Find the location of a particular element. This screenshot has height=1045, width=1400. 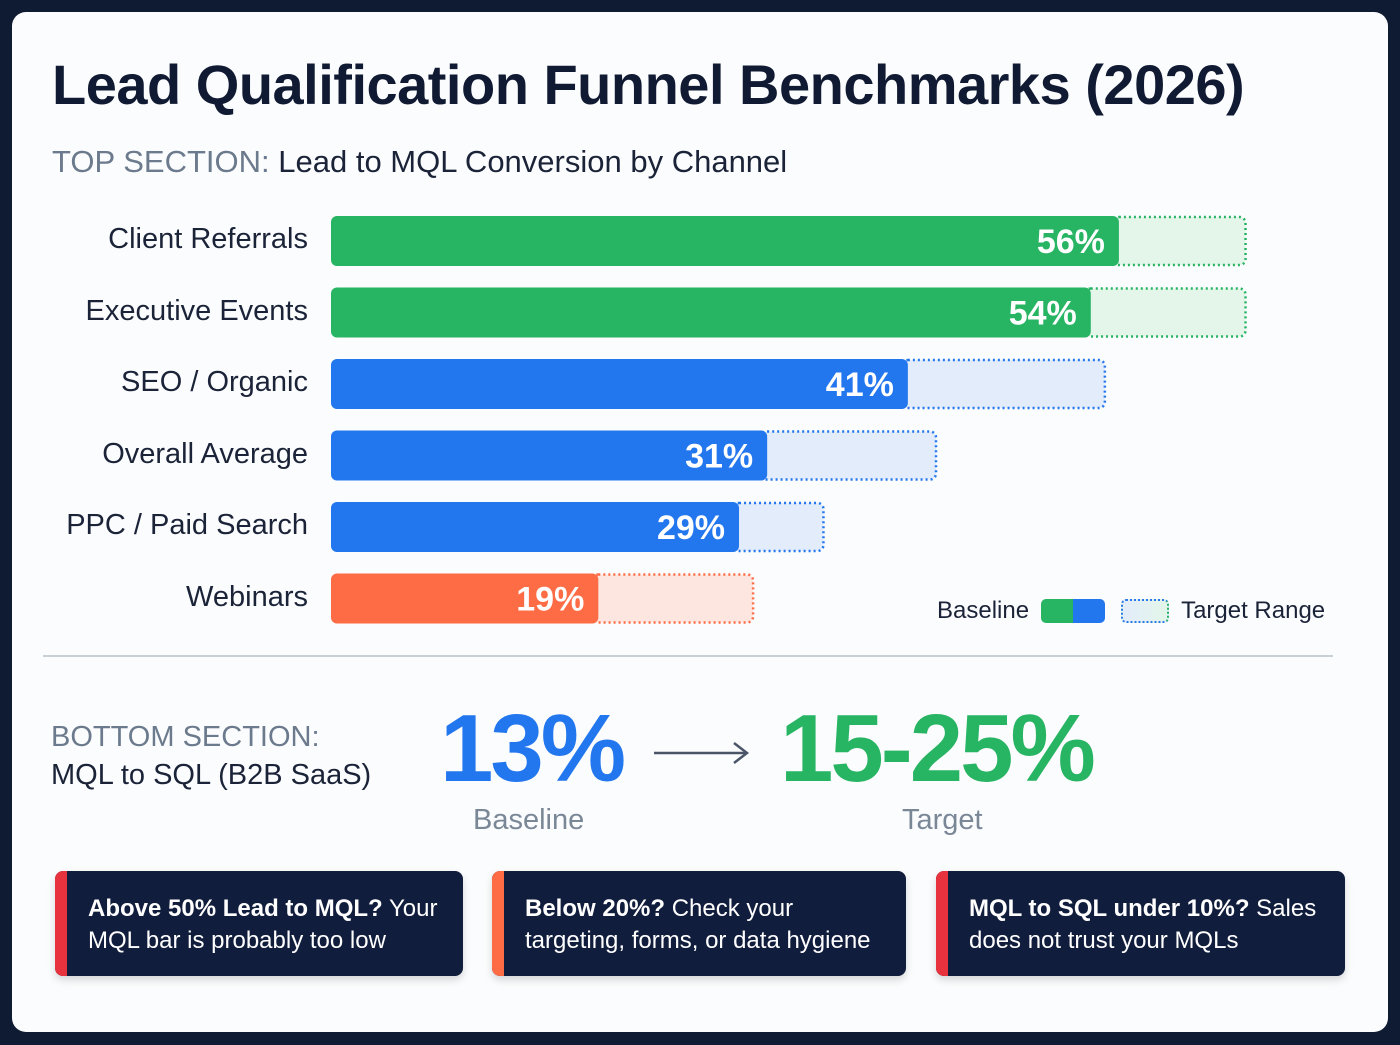

tip-text: Sales does not trust your MQLs is located at coordinates (1143, 924).